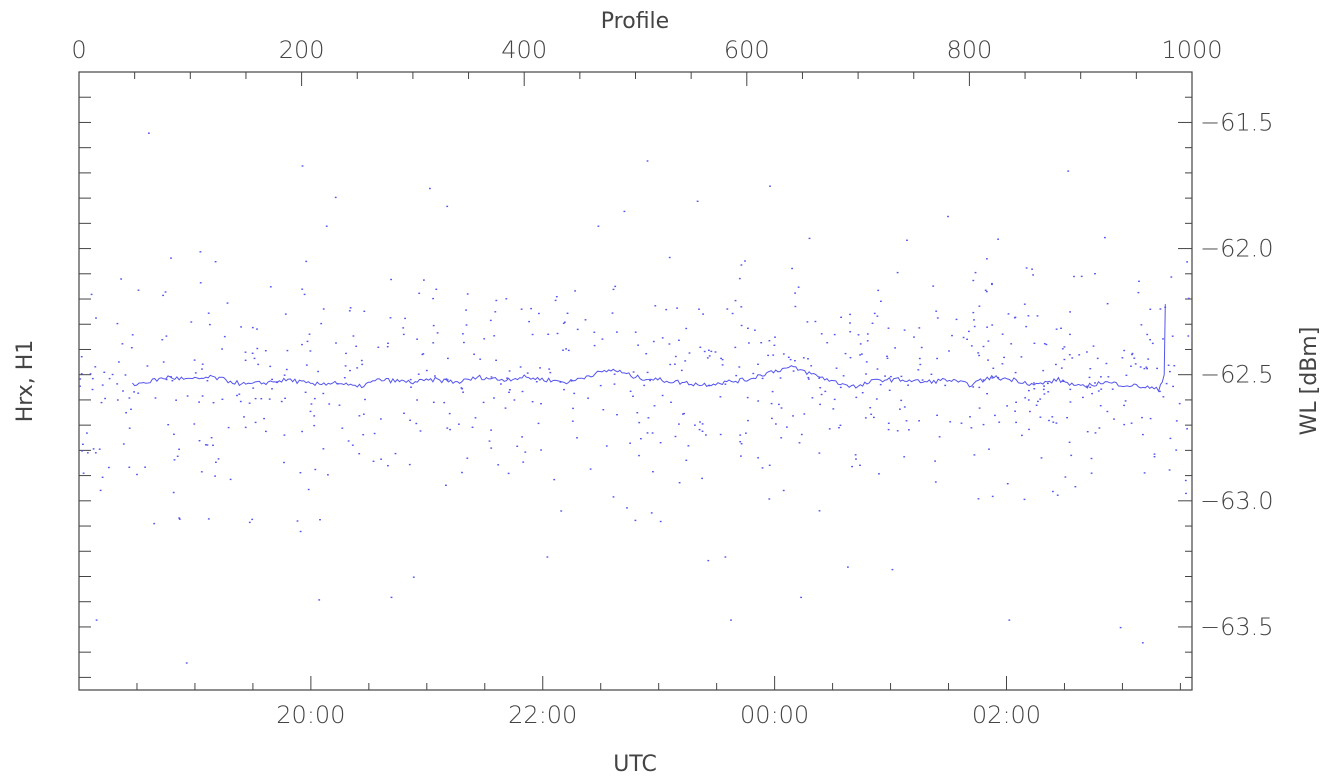 Image resolution: width=1341 pixels, height=781 pixels. I want to click on bottom-axis-title: UTC, so click(635, 764).